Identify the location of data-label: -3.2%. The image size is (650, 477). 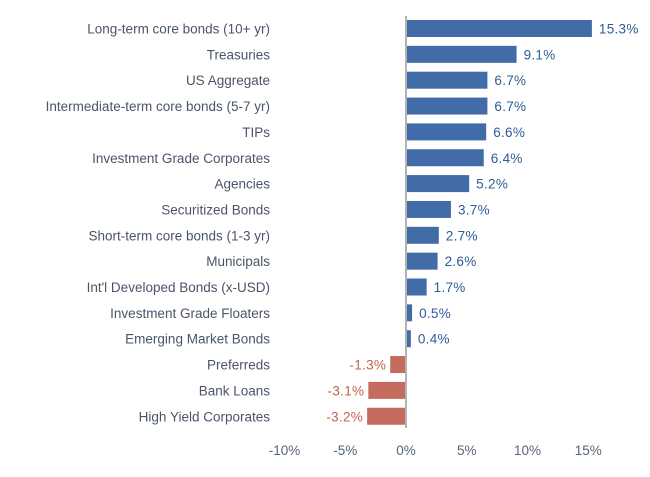
(344, 416).